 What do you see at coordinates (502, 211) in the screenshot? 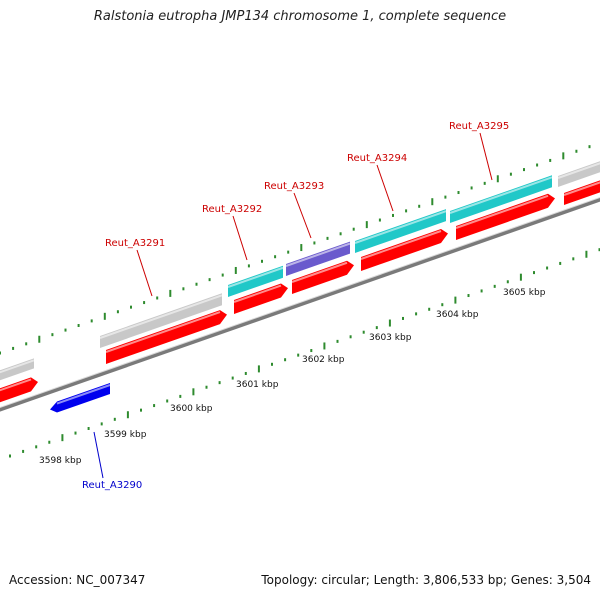
I see `cds-bar-reut-a3295-highlight` at bounding box center [502, 211].